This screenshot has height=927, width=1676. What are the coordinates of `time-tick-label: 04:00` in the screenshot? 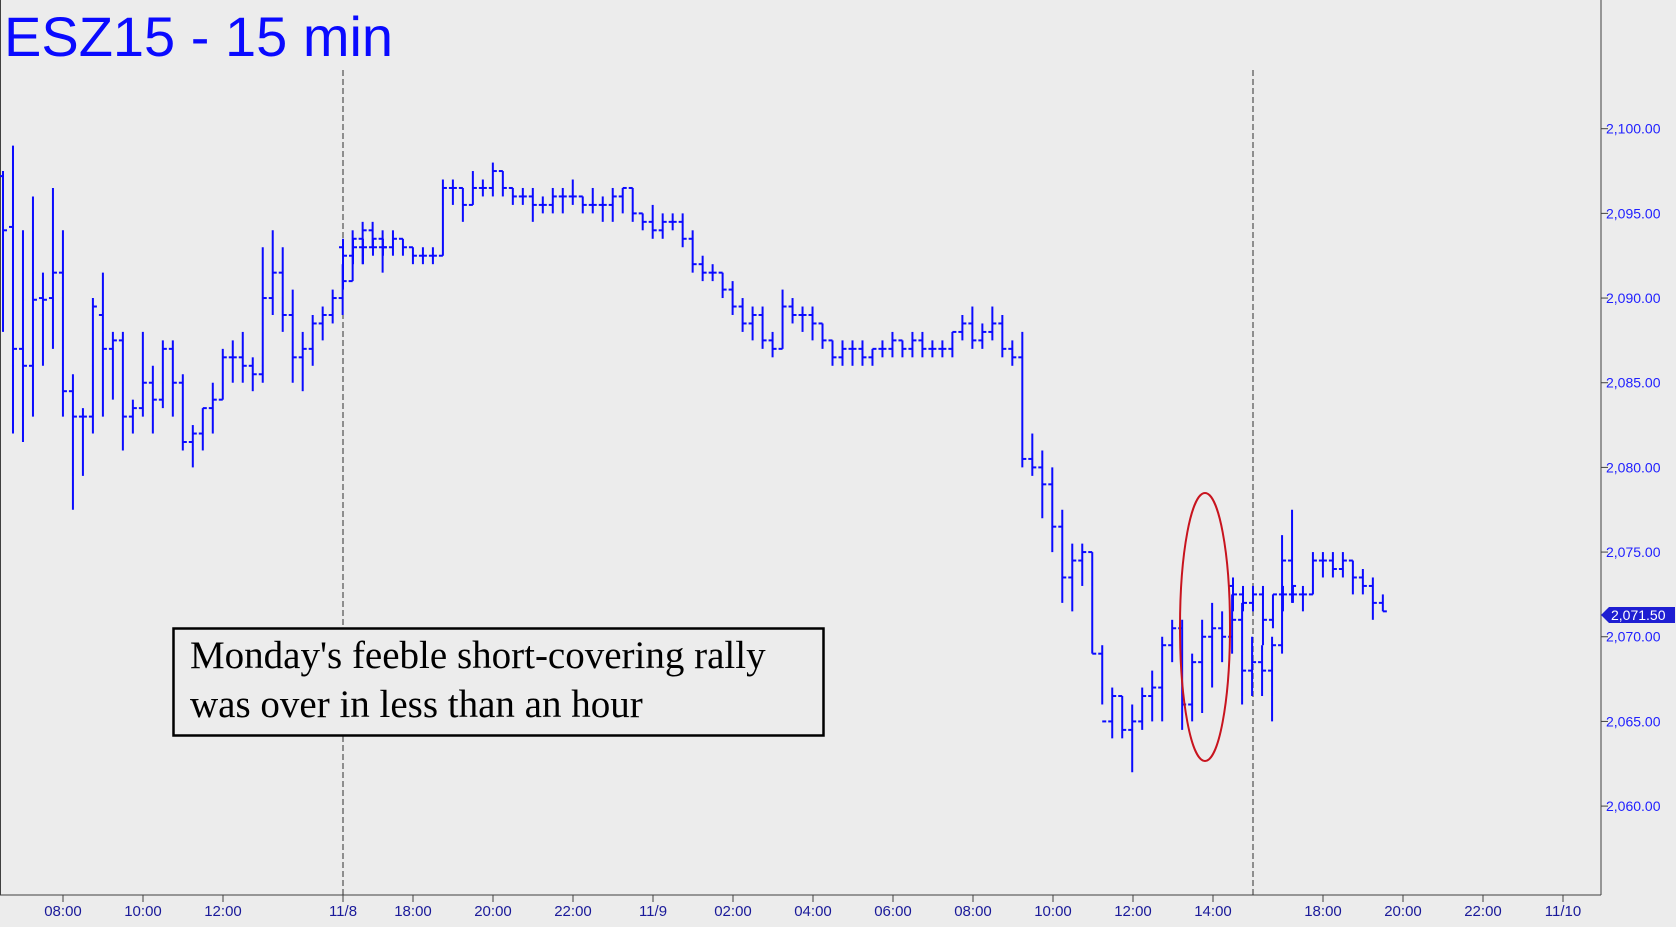 It's located at (813, 911).